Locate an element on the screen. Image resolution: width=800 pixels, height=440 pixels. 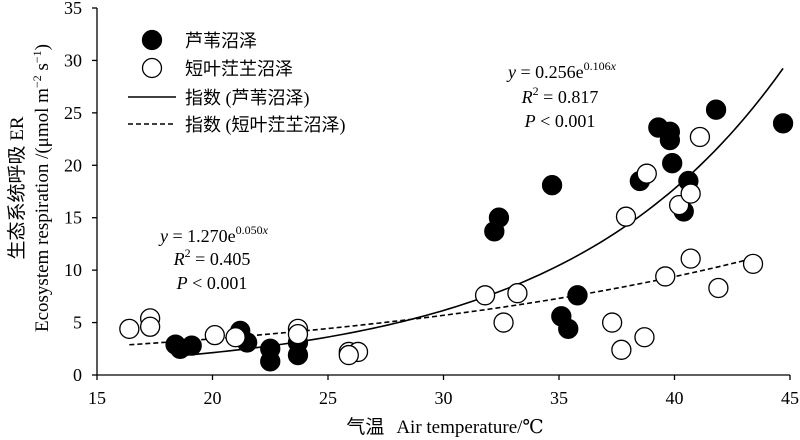
y-tick-label: 10 is located at coordinates (73, 270).